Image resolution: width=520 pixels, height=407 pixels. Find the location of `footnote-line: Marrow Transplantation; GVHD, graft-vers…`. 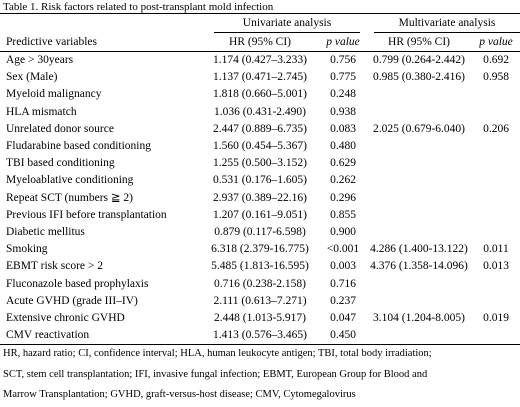

footnote-line: Marrow Transplantation; GVHD, graft-vers… is located at coordinates (179, 394).